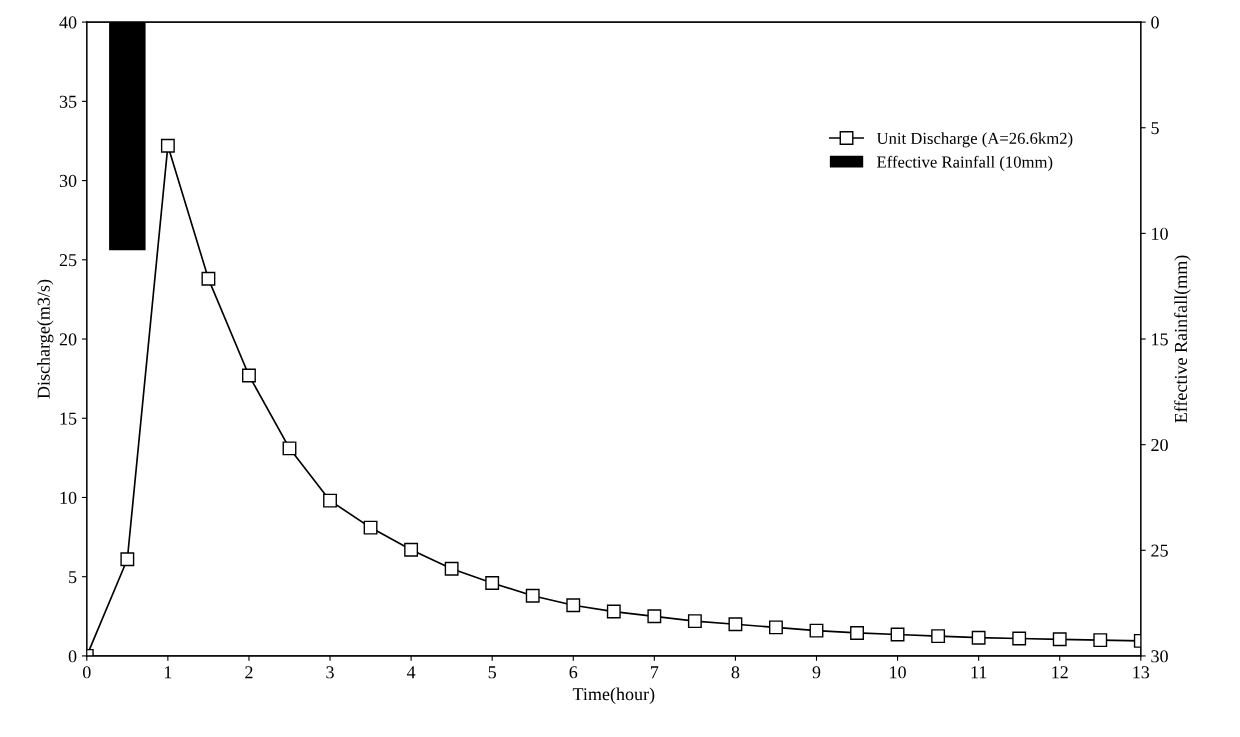 The height and width of the screenshot is (737, 1240). Describe the element at coordinates (68, 181) in the screenshot. I see `y-tick-label: 30` at that location.